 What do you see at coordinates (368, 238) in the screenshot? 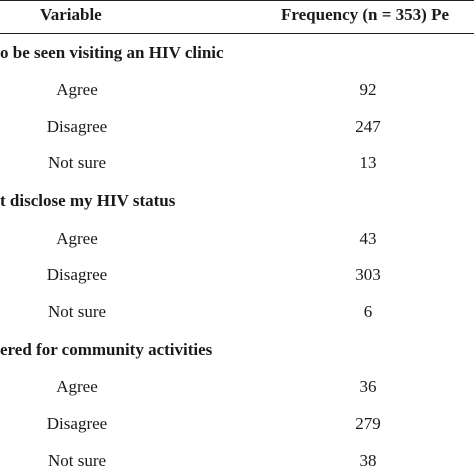
I see `frequency-value: 43` at bounding box center [368, 238].